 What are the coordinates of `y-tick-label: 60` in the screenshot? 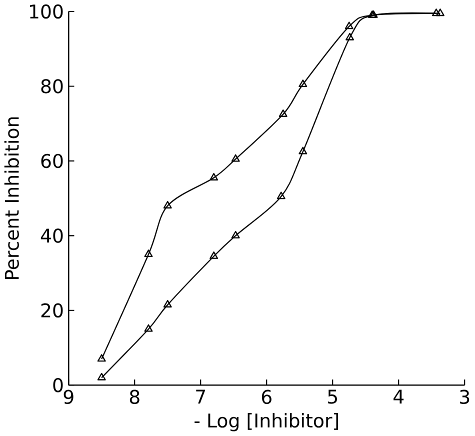 It's located at (52, 161).